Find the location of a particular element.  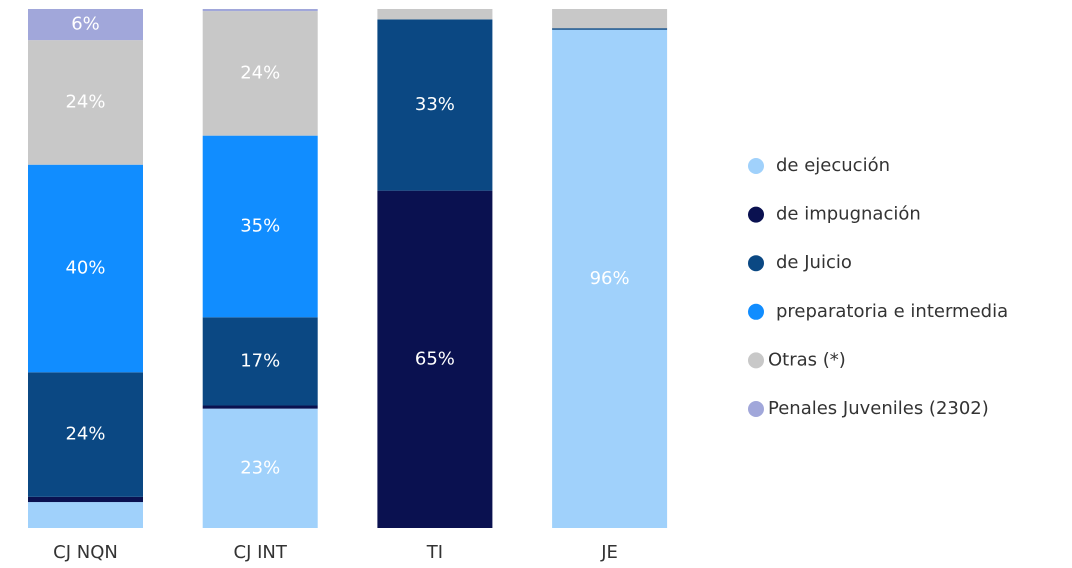

data-label: 96% is located at coordinates (610, 278).